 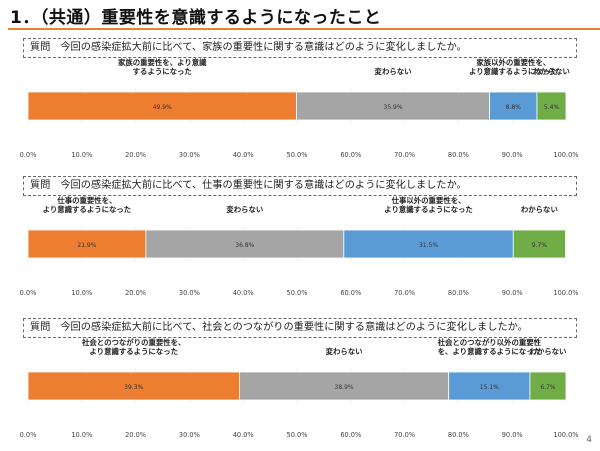 What do you see at coordinates (162, 71) in the screenshot?
I see `series-label: するようになった` at bounding box center [162, 71].